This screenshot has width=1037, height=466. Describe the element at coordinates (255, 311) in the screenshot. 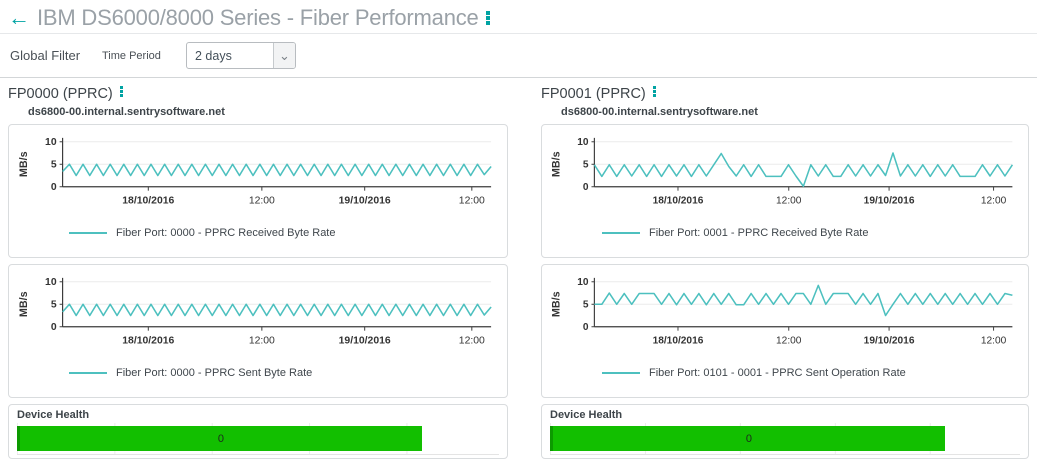

I see `line-chart-pprc-sent: 0 5 10 MB/s 18/10/2016 12:00 19/10/2016 12:00` at that location.